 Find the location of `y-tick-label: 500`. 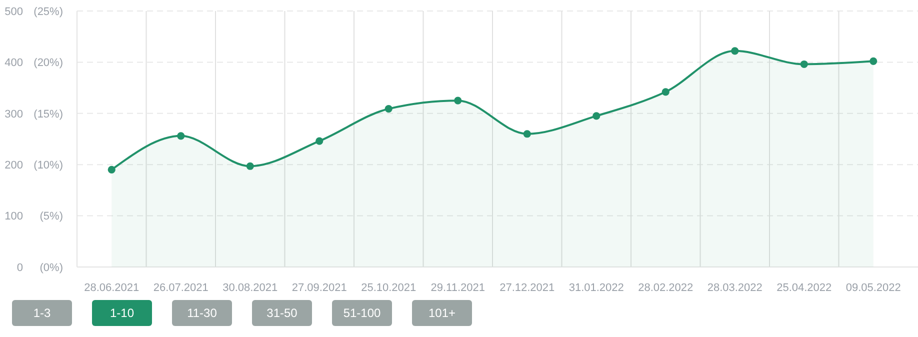

y-tick-label: 500 is located at coordinates (13, 12).